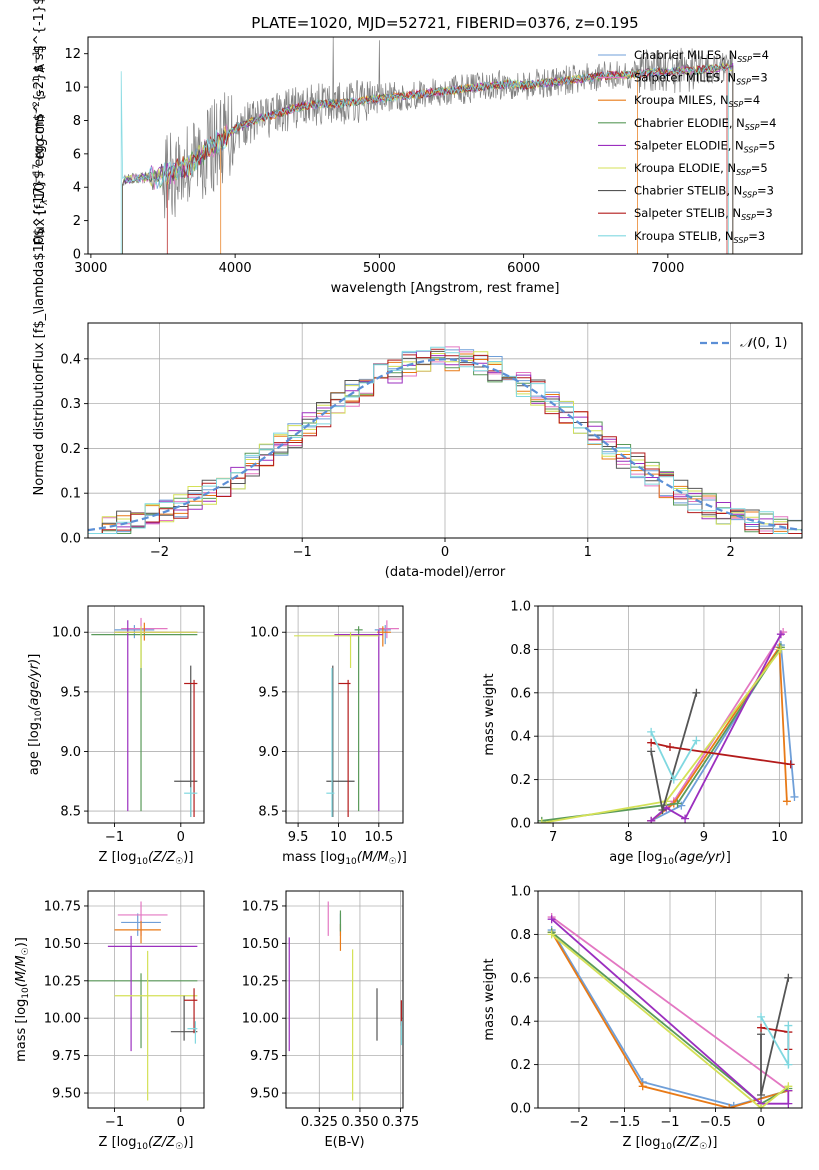 The width and height of the screenshot is (819, 1170). Describe the element at coordinates (704, 146) in the screenshot. I see `legend-entry: Salpeter ELODIE, NSSP=5` at that location.